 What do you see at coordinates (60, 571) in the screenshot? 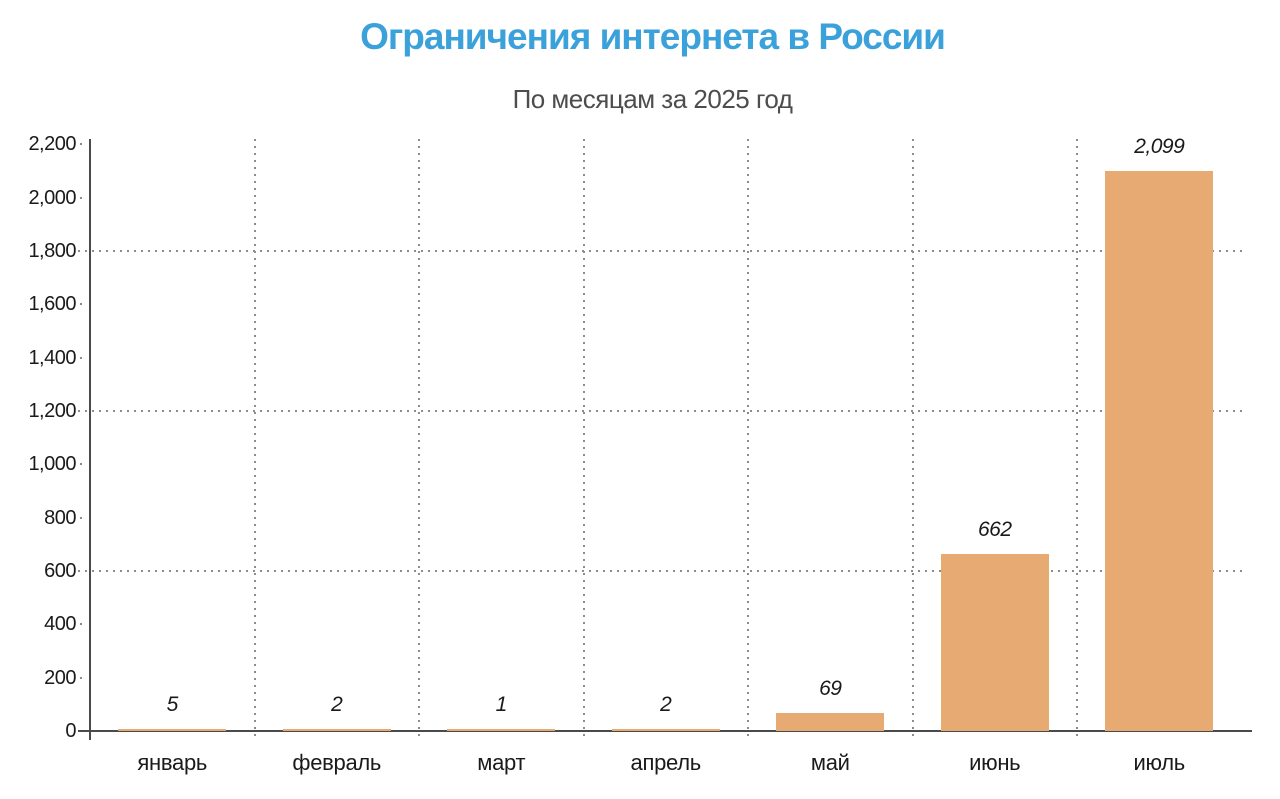
I see `y-tick-label: 600` at bounding box center [60, 571].